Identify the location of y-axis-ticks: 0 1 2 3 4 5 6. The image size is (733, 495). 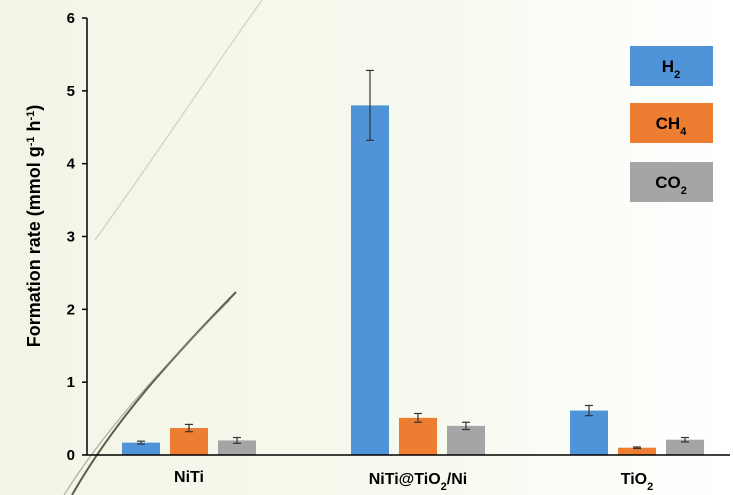
(77, 237).